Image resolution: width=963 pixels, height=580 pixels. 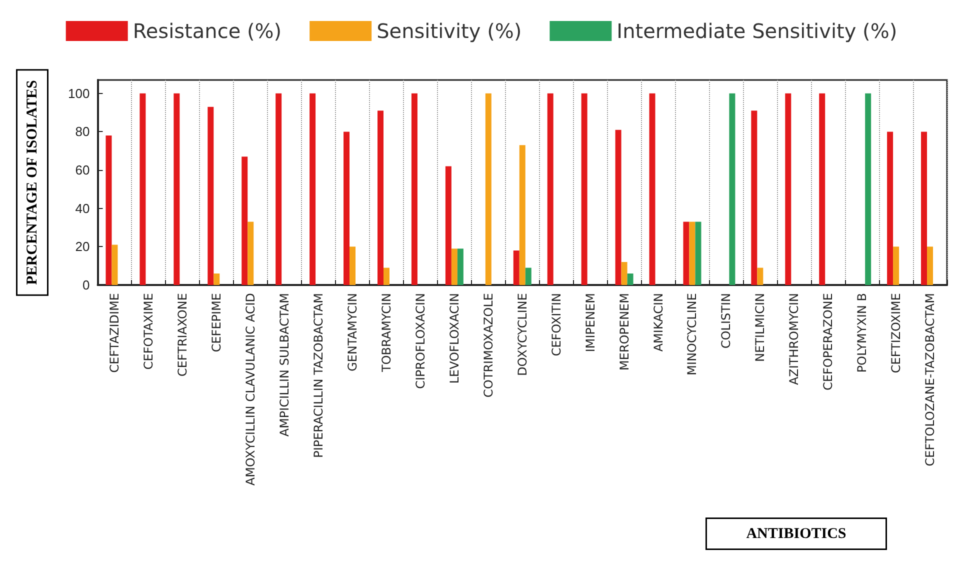 I want to click on x-tick-label: AMOXYCILLIN CLAVULANIC ACID, so click(x=251, y=389).